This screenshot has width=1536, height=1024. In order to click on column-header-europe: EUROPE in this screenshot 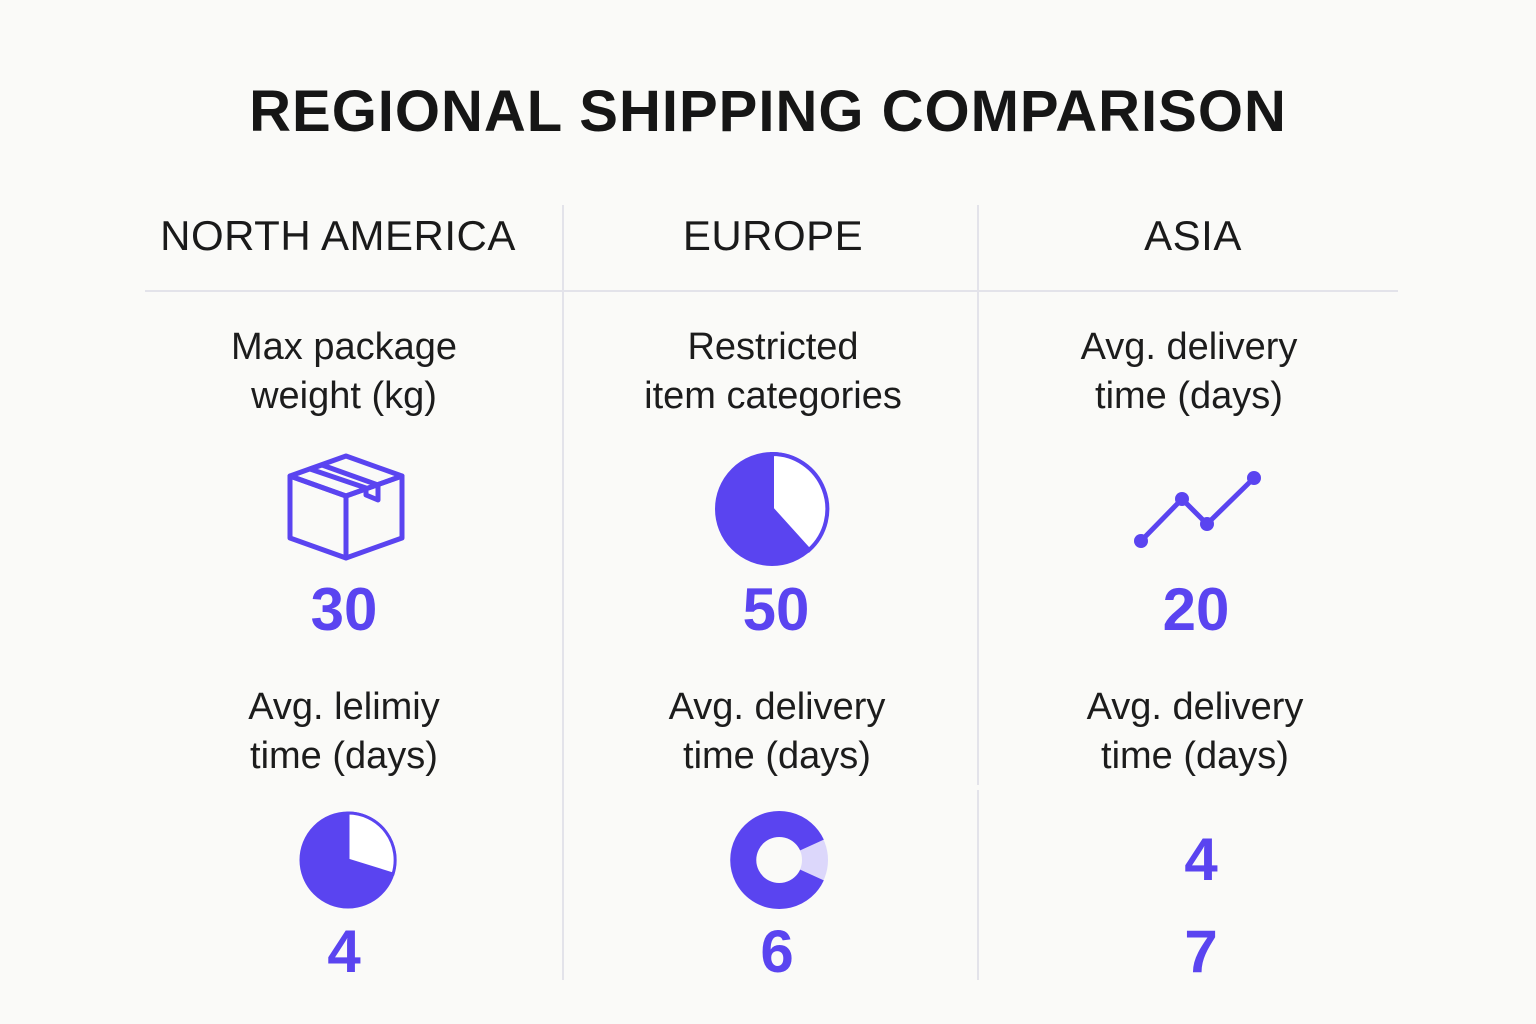, I will do `click(773, 235)`.